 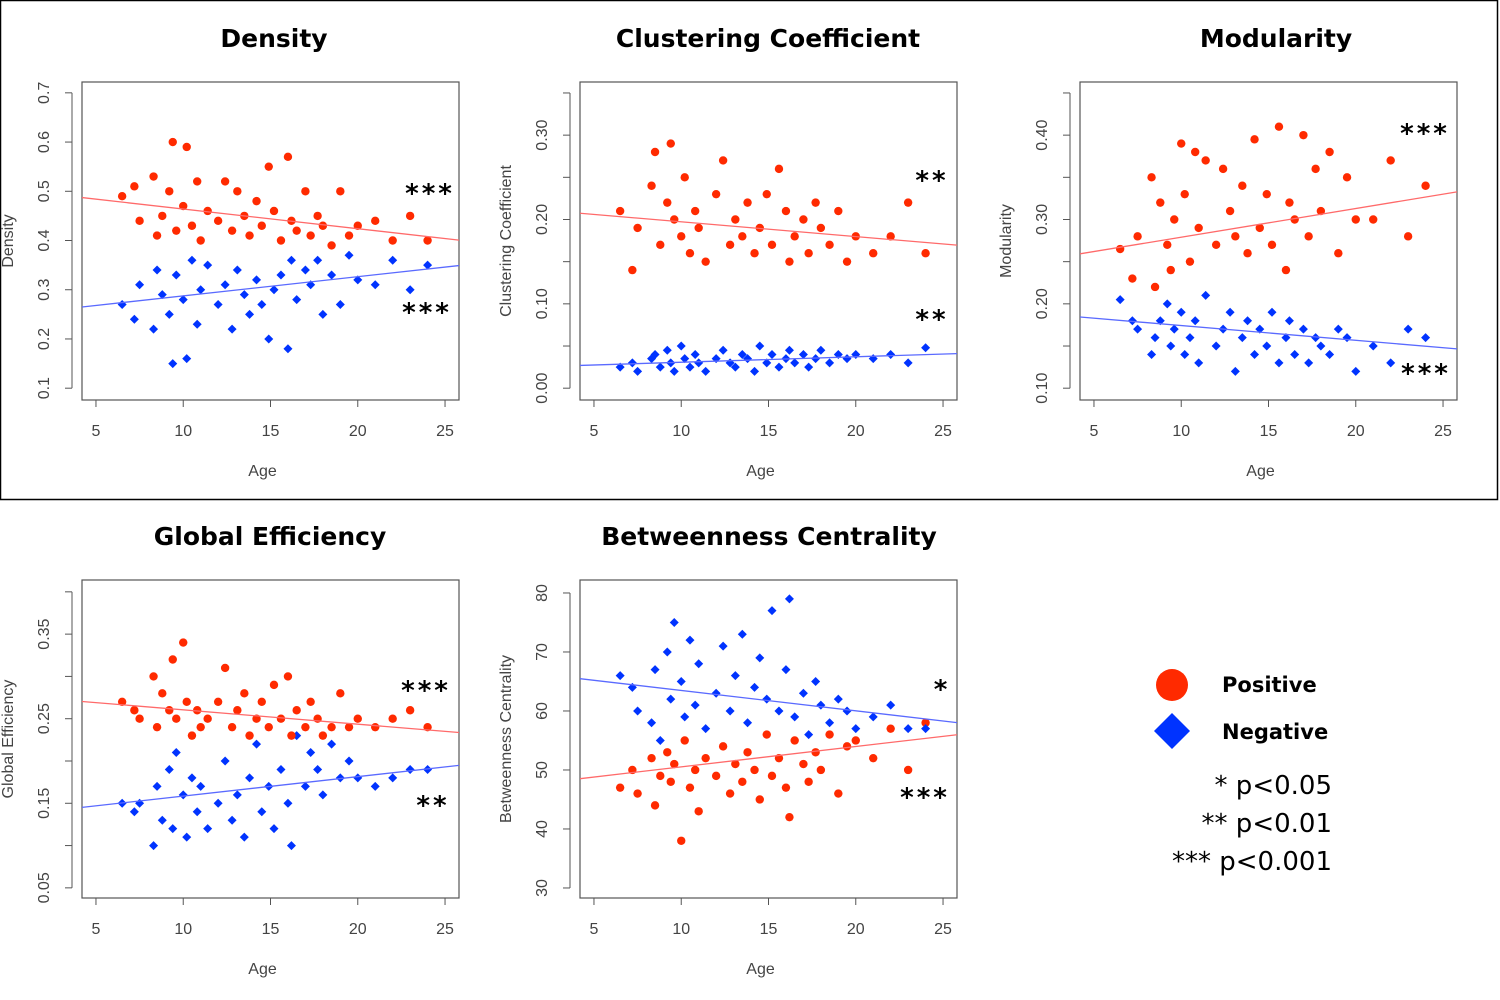 What do you see at coordinates (273, 38) in the screenshot?
I see `panel-title: Density` at bounding box center [273, 38].